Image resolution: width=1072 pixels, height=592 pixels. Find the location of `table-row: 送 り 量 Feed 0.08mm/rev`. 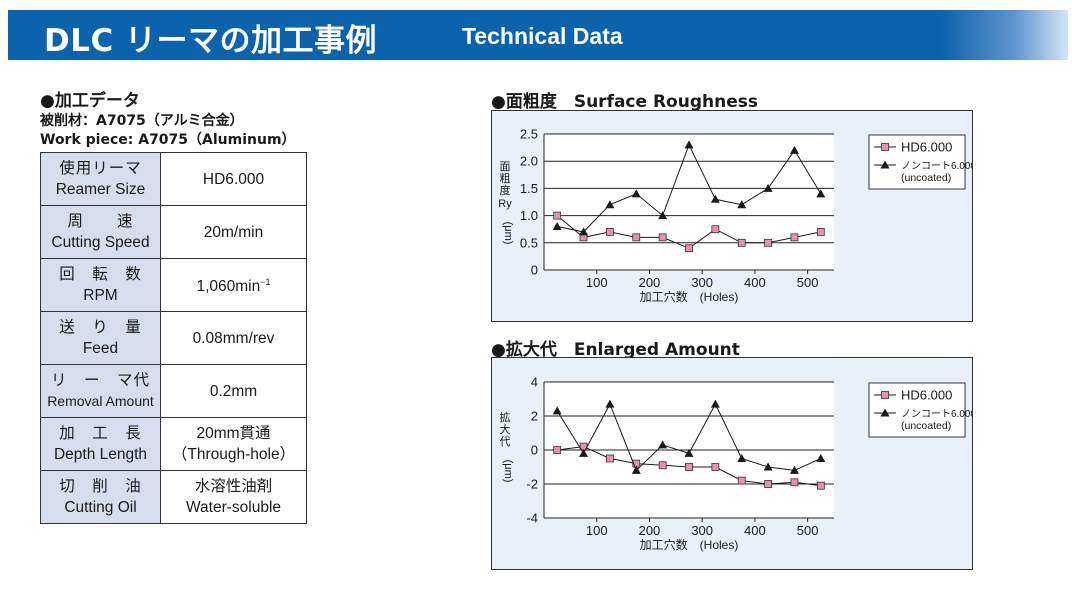

table-row: 送 り 量 Feed 0.08mm/rev is located at coordinates (173, 338).